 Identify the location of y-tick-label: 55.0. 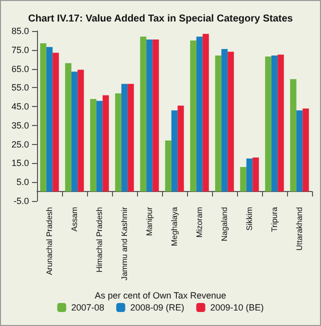
(20, 87).